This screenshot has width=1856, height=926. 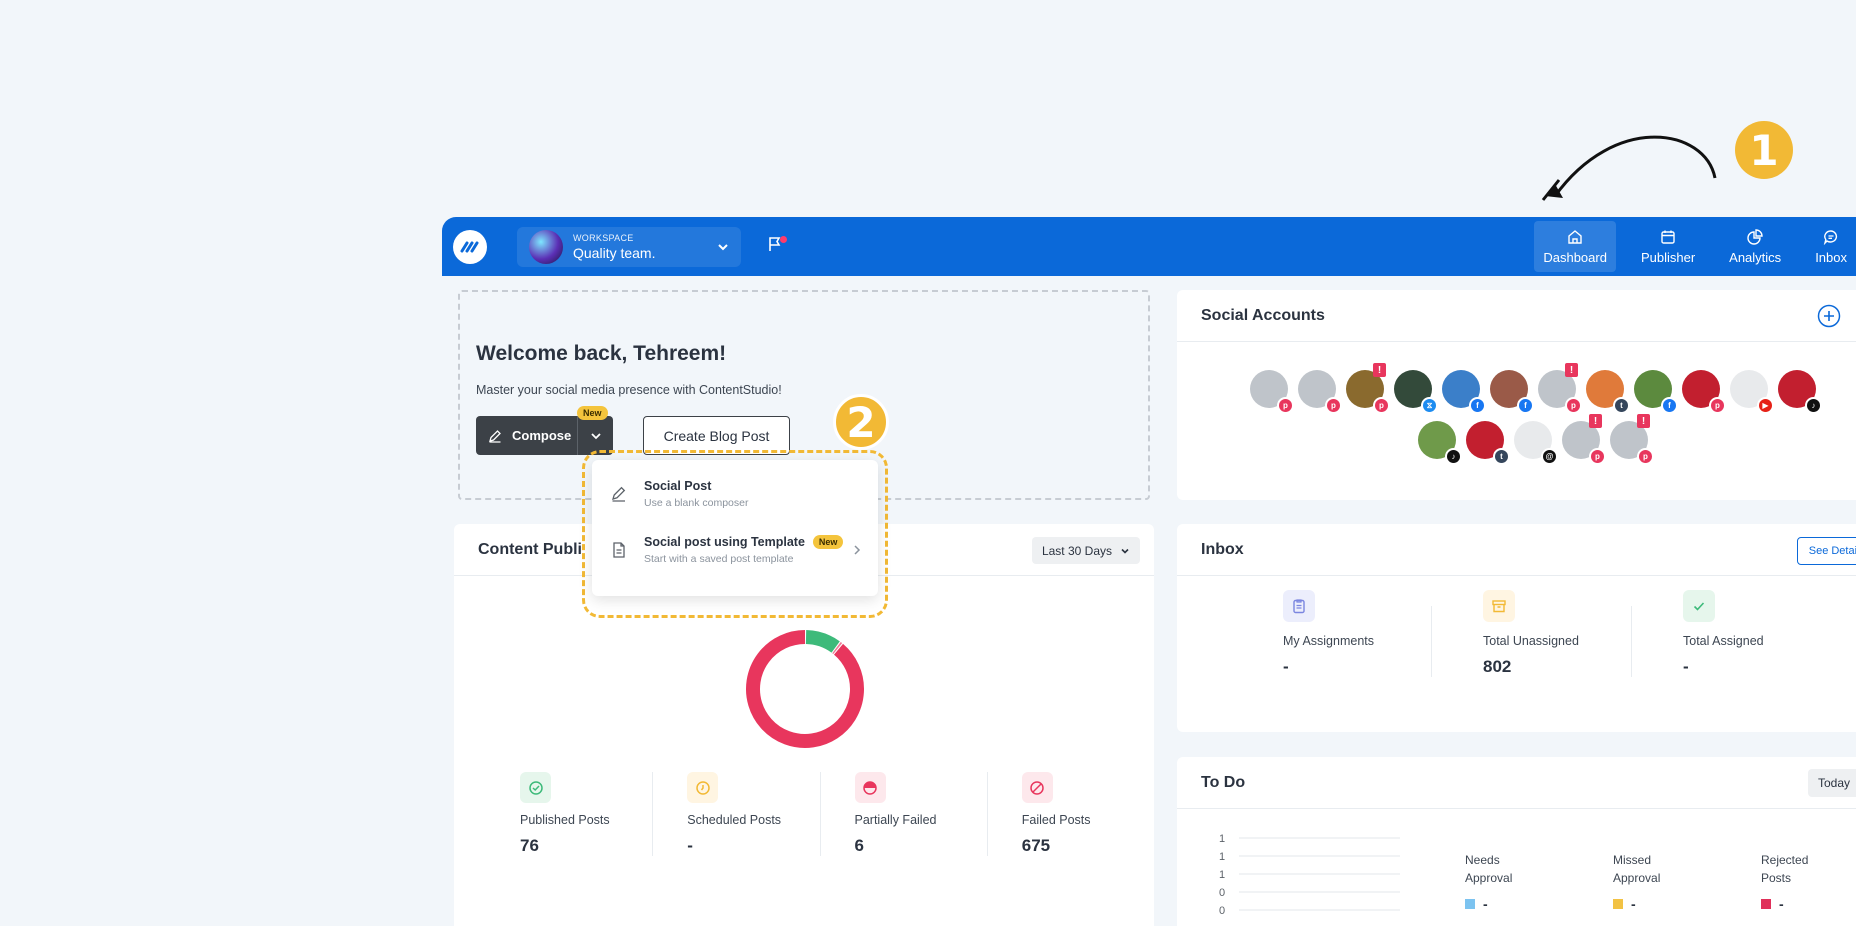 What do you see at coordinates (1755, 236) in the screenshot?
I see `pie-chart-icon` at bounding box center [1755, 236].